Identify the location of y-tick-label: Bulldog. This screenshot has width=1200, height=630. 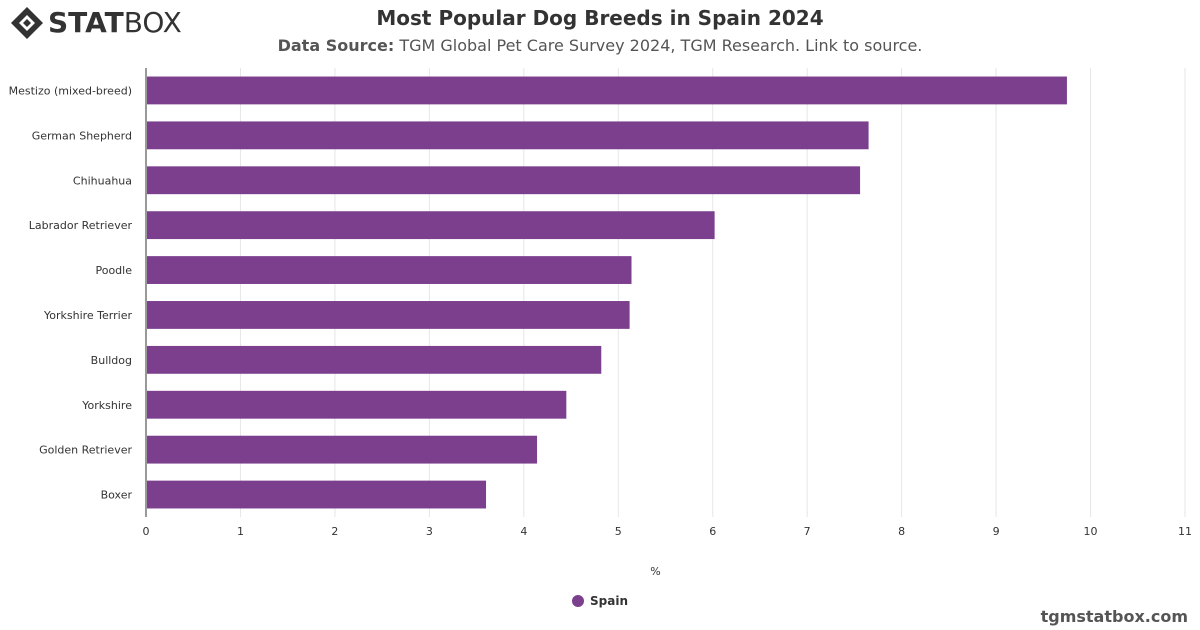
(111, 360).